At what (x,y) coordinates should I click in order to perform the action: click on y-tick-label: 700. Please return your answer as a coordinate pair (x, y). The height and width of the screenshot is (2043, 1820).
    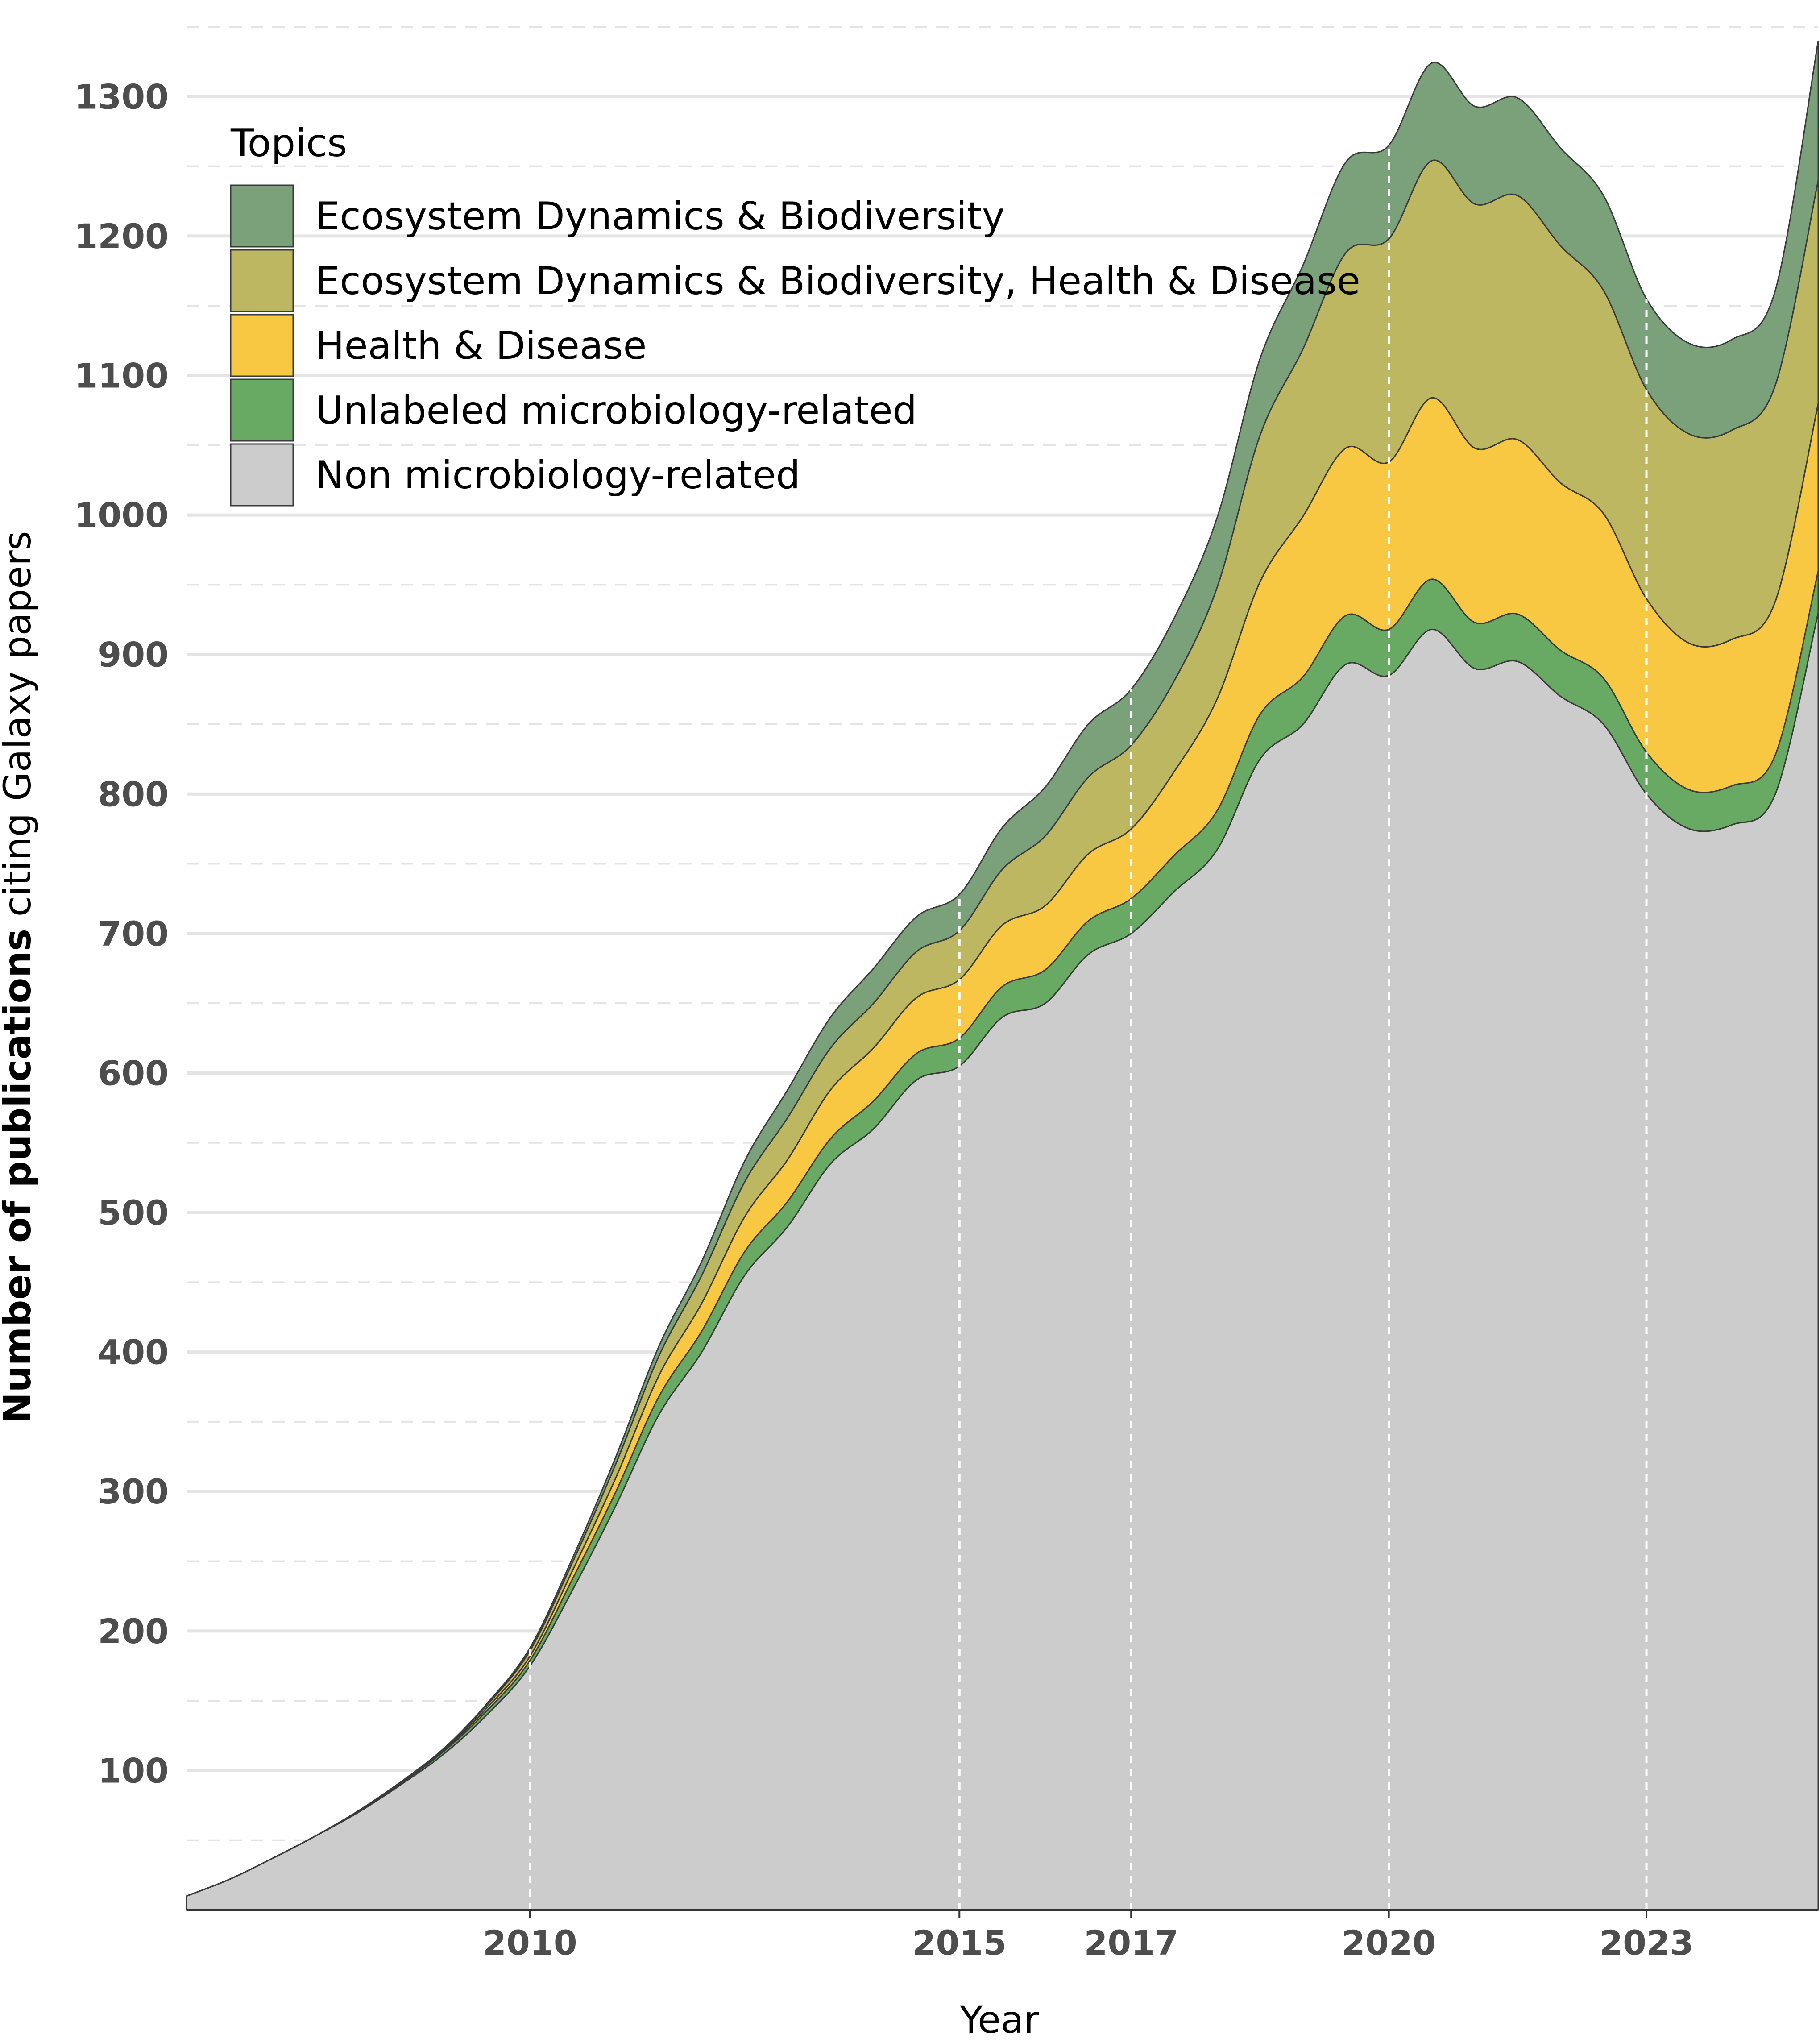
    Looking at the image, I should click on (133, 934).